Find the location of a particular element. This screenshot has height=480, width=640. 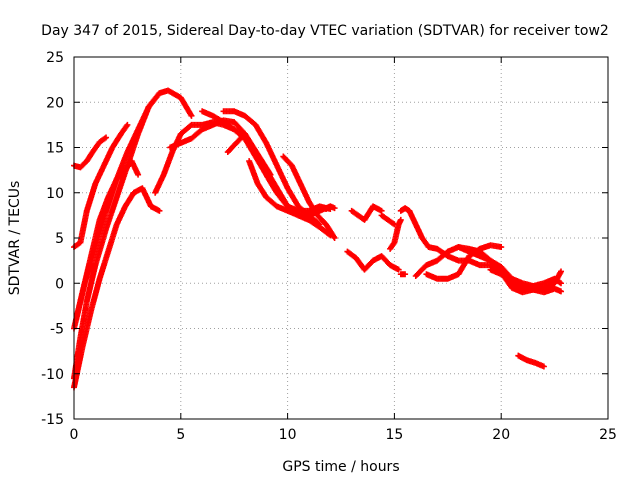

x-tick-label: 5 is located at coordinates (180, 435).